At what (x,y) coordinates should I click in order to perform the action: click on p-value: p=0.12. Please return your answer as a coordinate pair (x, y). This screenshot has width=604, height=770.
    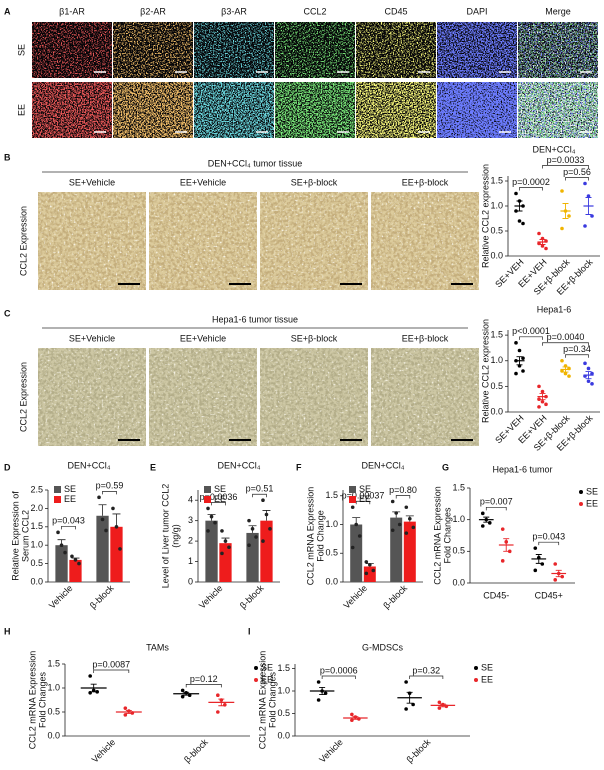
    Looking at the image, I should click on (204, 679).